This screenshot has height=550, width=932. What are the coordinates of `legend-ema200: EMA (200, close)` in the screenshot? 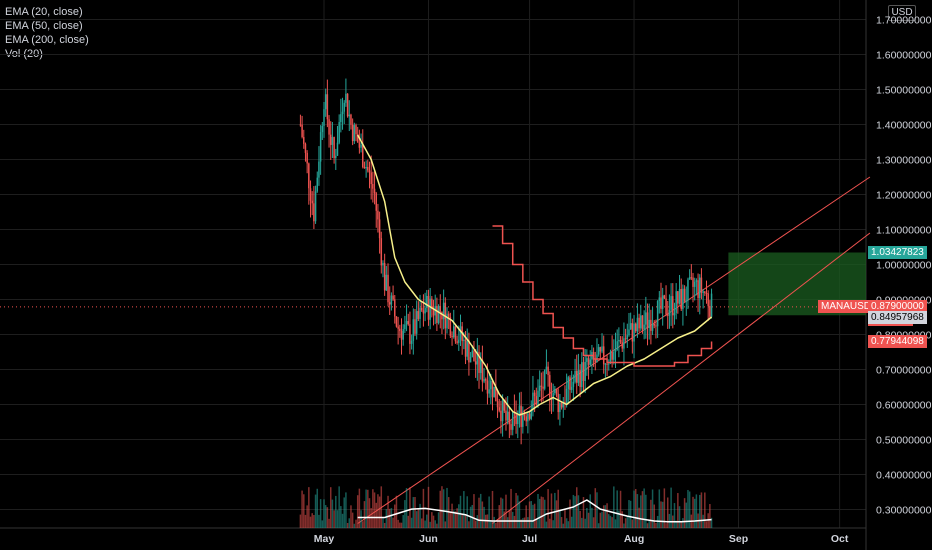 It's located at (47, 40).